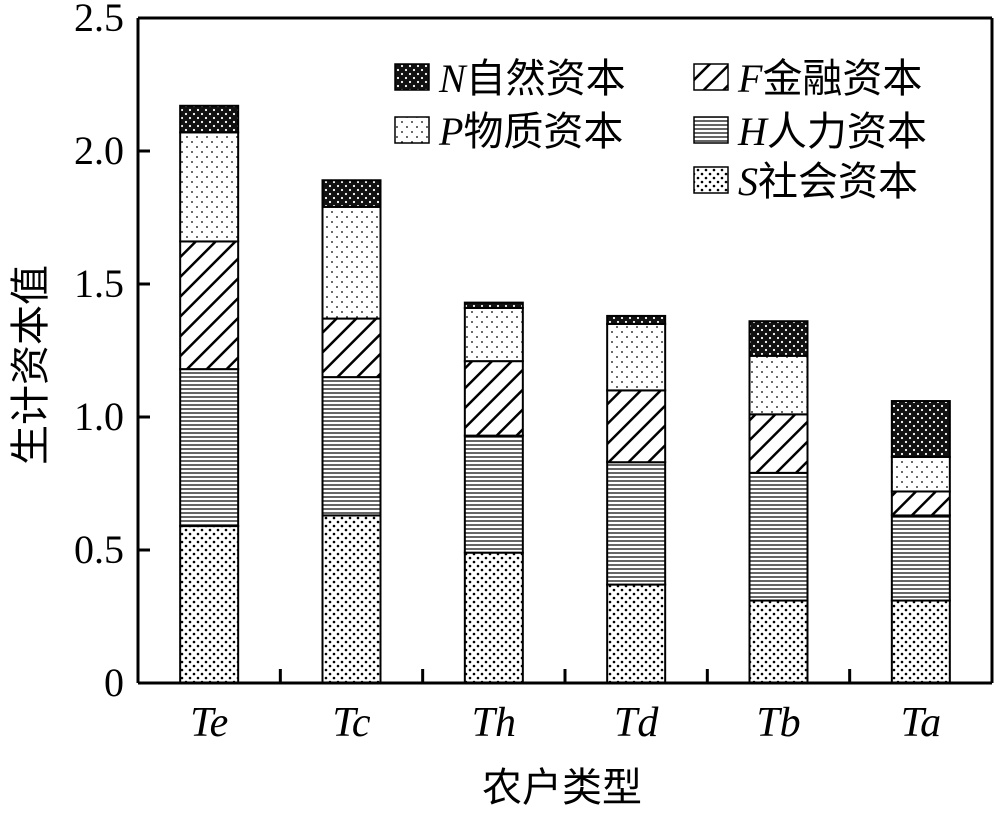 The width and height of the screenshot is (1000, 814). I want to click on bar-segment-s-tc, so click(351, 599).